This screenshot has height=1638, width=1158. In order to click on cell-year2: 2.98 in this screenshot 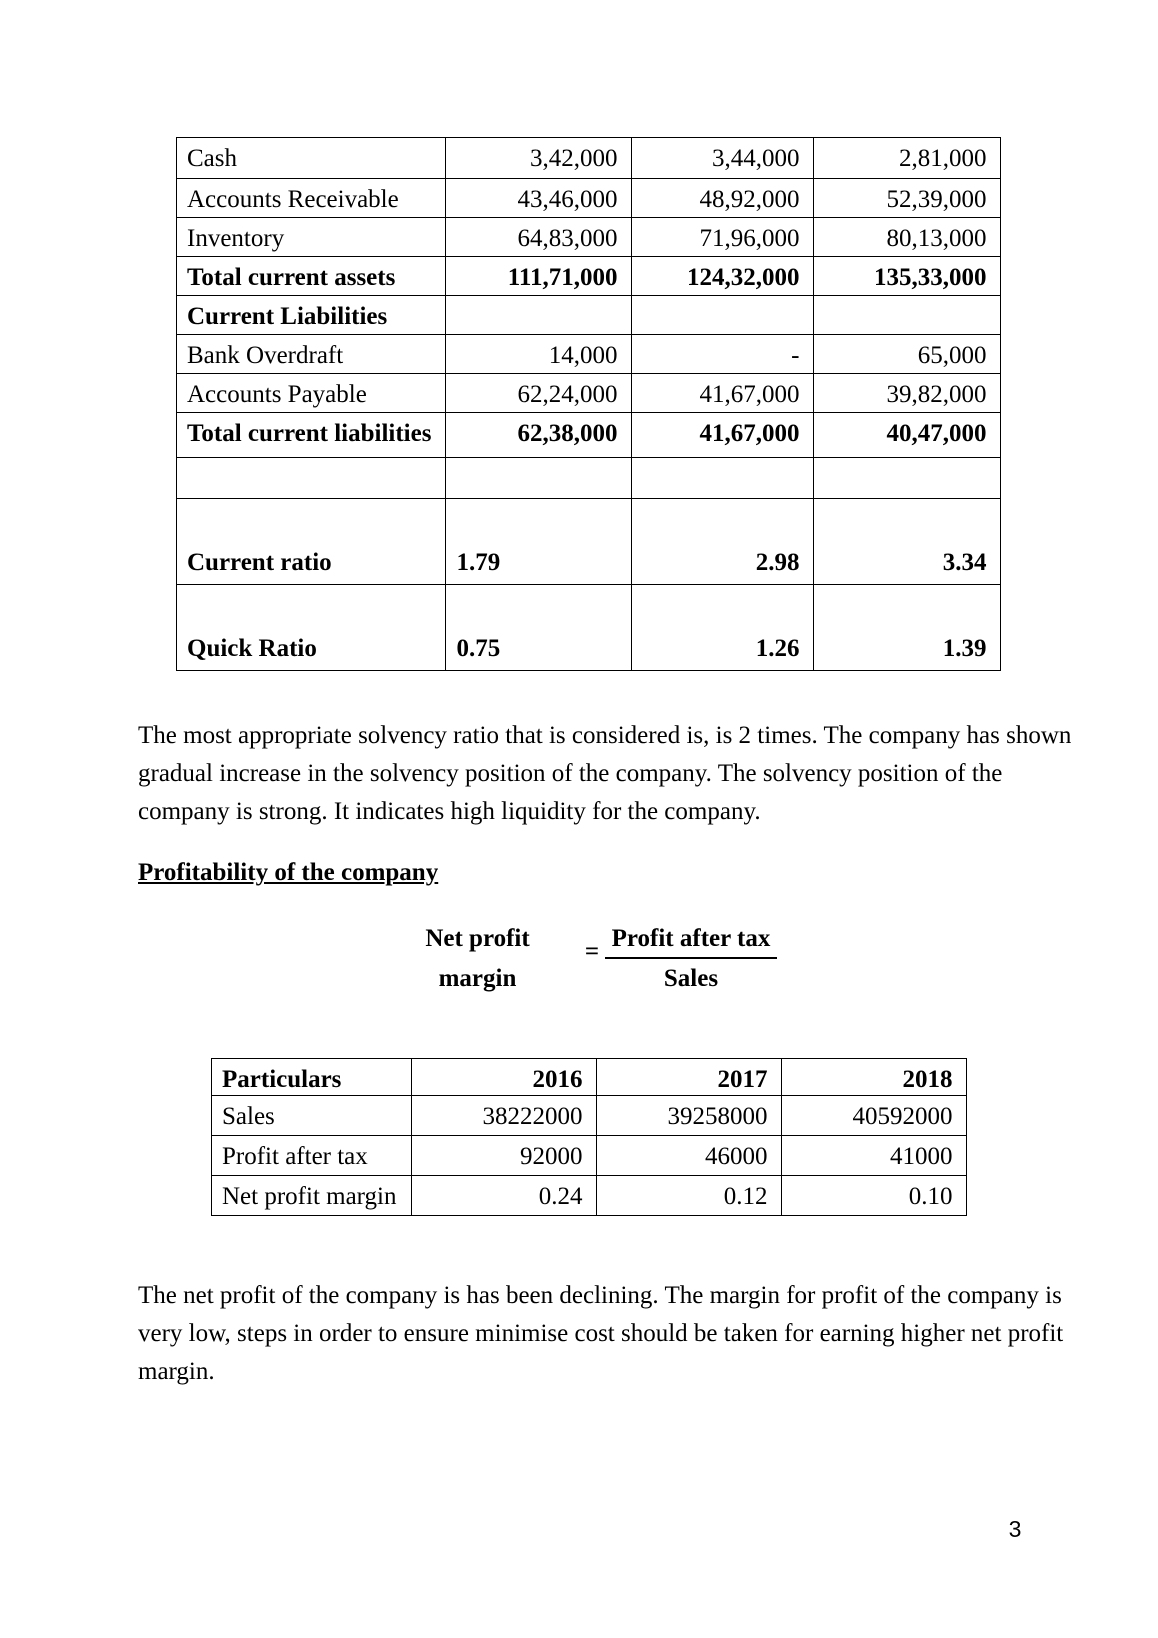, I will do `click(723, 541)`.